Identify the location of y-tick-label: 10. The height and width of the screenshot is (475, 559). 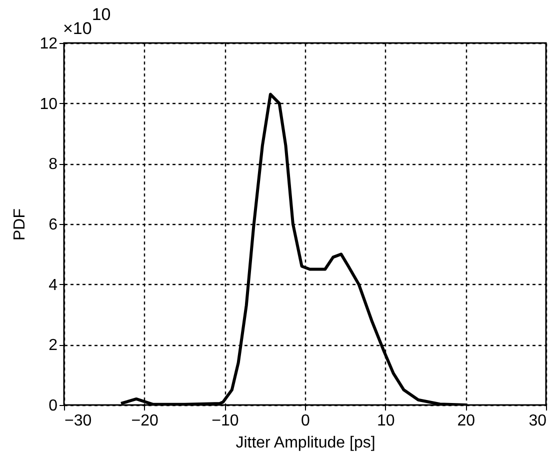
(49, 104).